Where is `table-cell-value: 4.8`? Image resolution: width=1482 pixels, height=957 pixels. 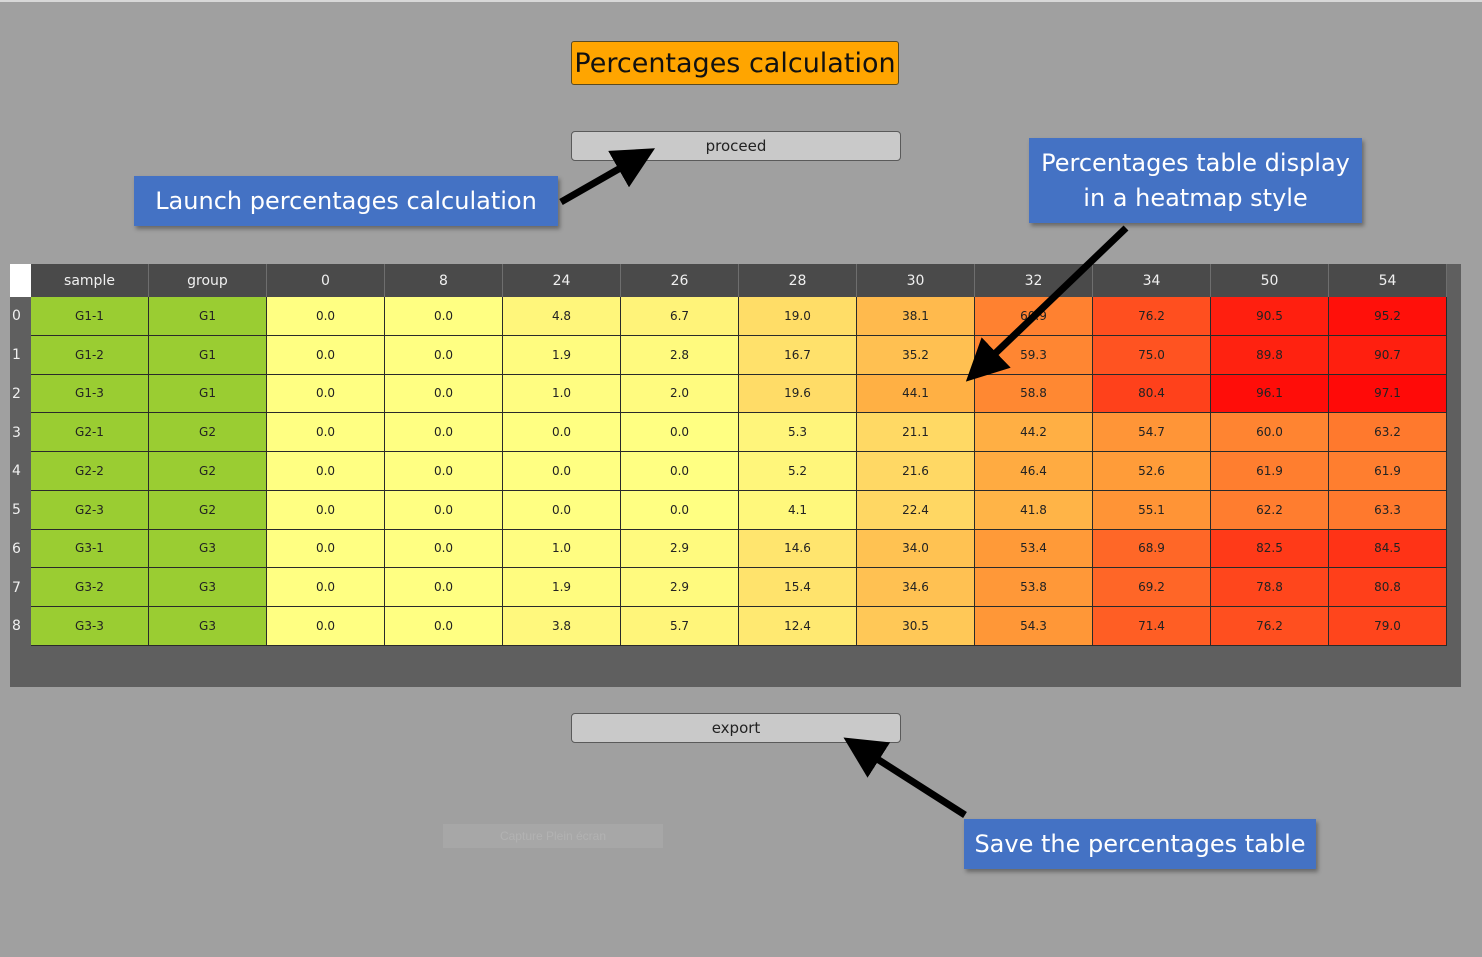
table-cell-value: 4.8 is located at coordinates (562, 316).